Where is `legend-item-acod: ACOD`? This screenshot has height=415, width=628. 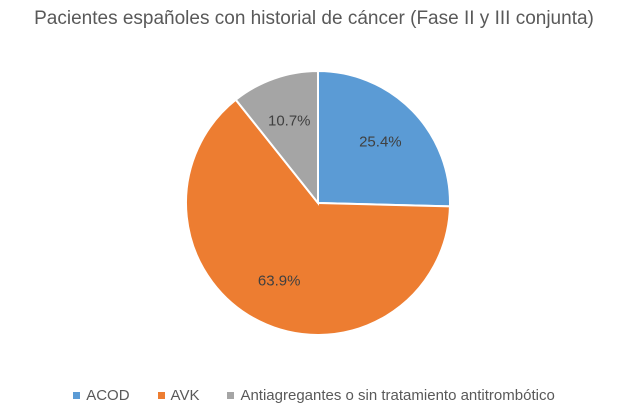 legend-item-acod: ACOD is located at coordinates (101, 395).